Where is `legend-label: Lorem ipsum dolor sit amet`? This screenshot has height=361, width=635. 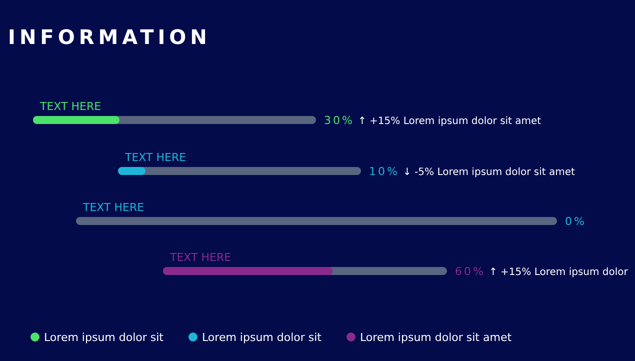
legend-label: Lorem ipsum dolor sit amet is located at coordinates (436, 337).